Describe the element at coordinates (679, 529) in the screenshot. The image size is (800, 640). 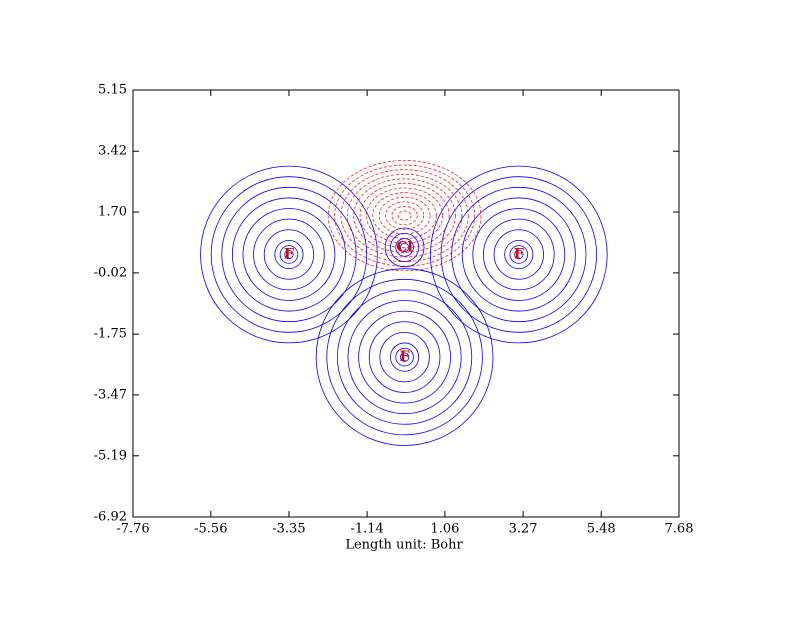
I see `x-tick-label: 7.68` at that location.